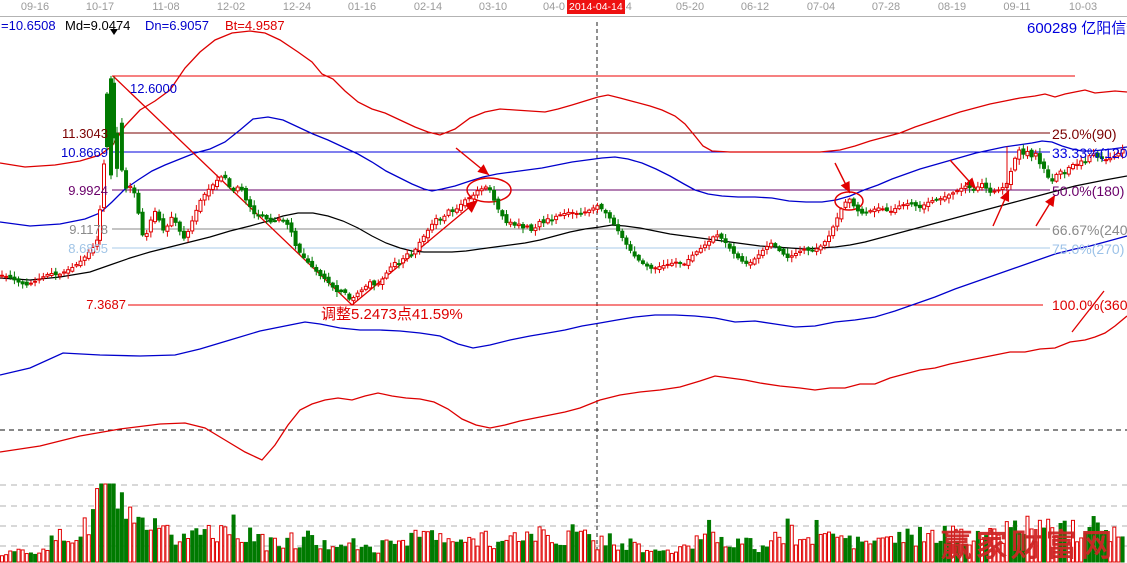 The height and width of the screenshot is (563, 1127). I want to click on retracement-note: 调整5.2473点41.59%, so click(392, 314).